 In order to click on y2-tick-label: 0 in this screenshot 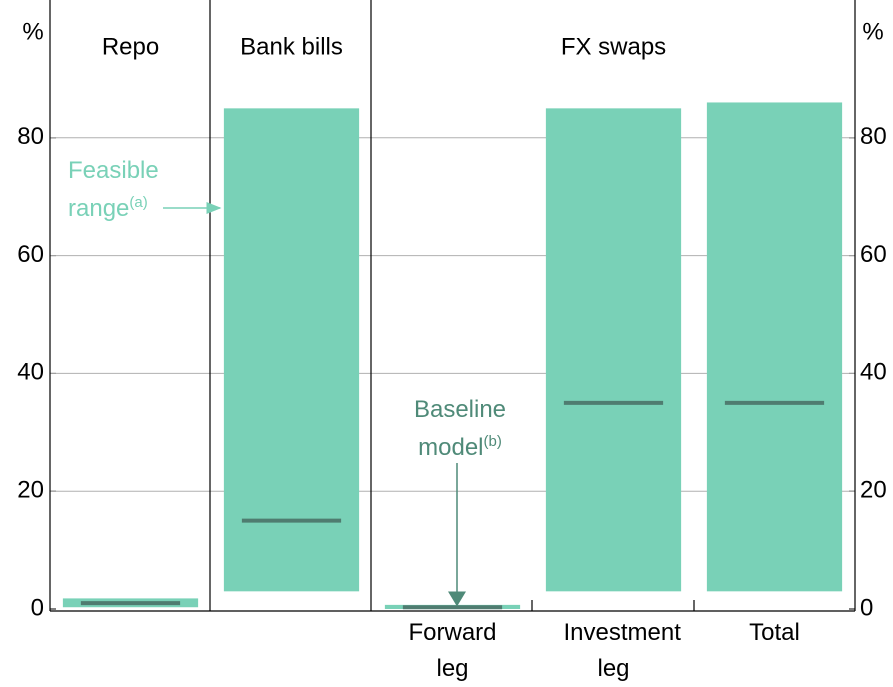, I will do `click(866, 607)`.